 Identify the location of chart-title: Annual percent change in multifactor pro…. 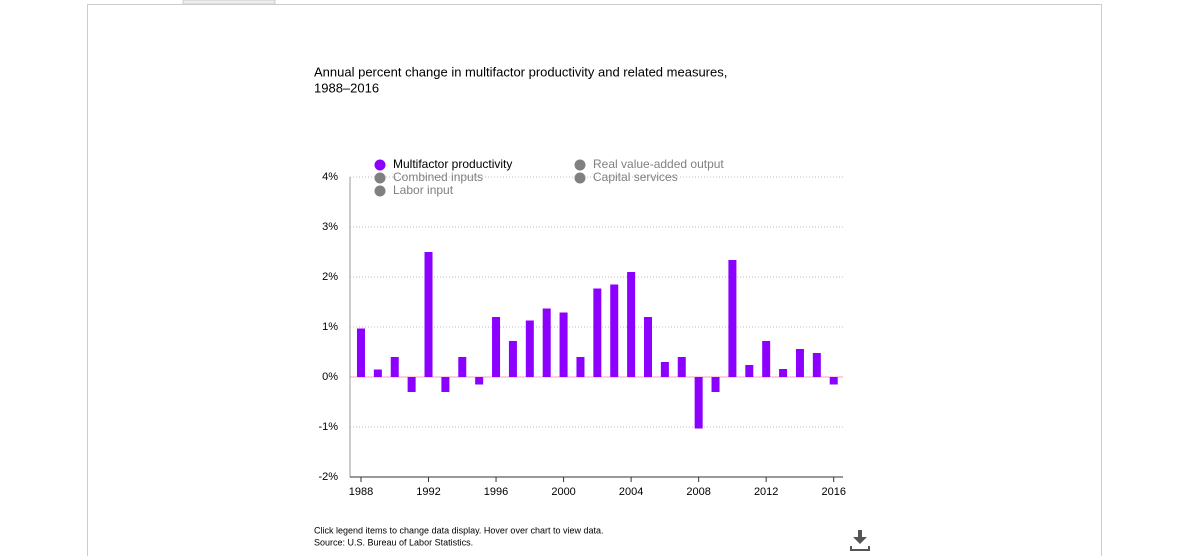
(520, 71).